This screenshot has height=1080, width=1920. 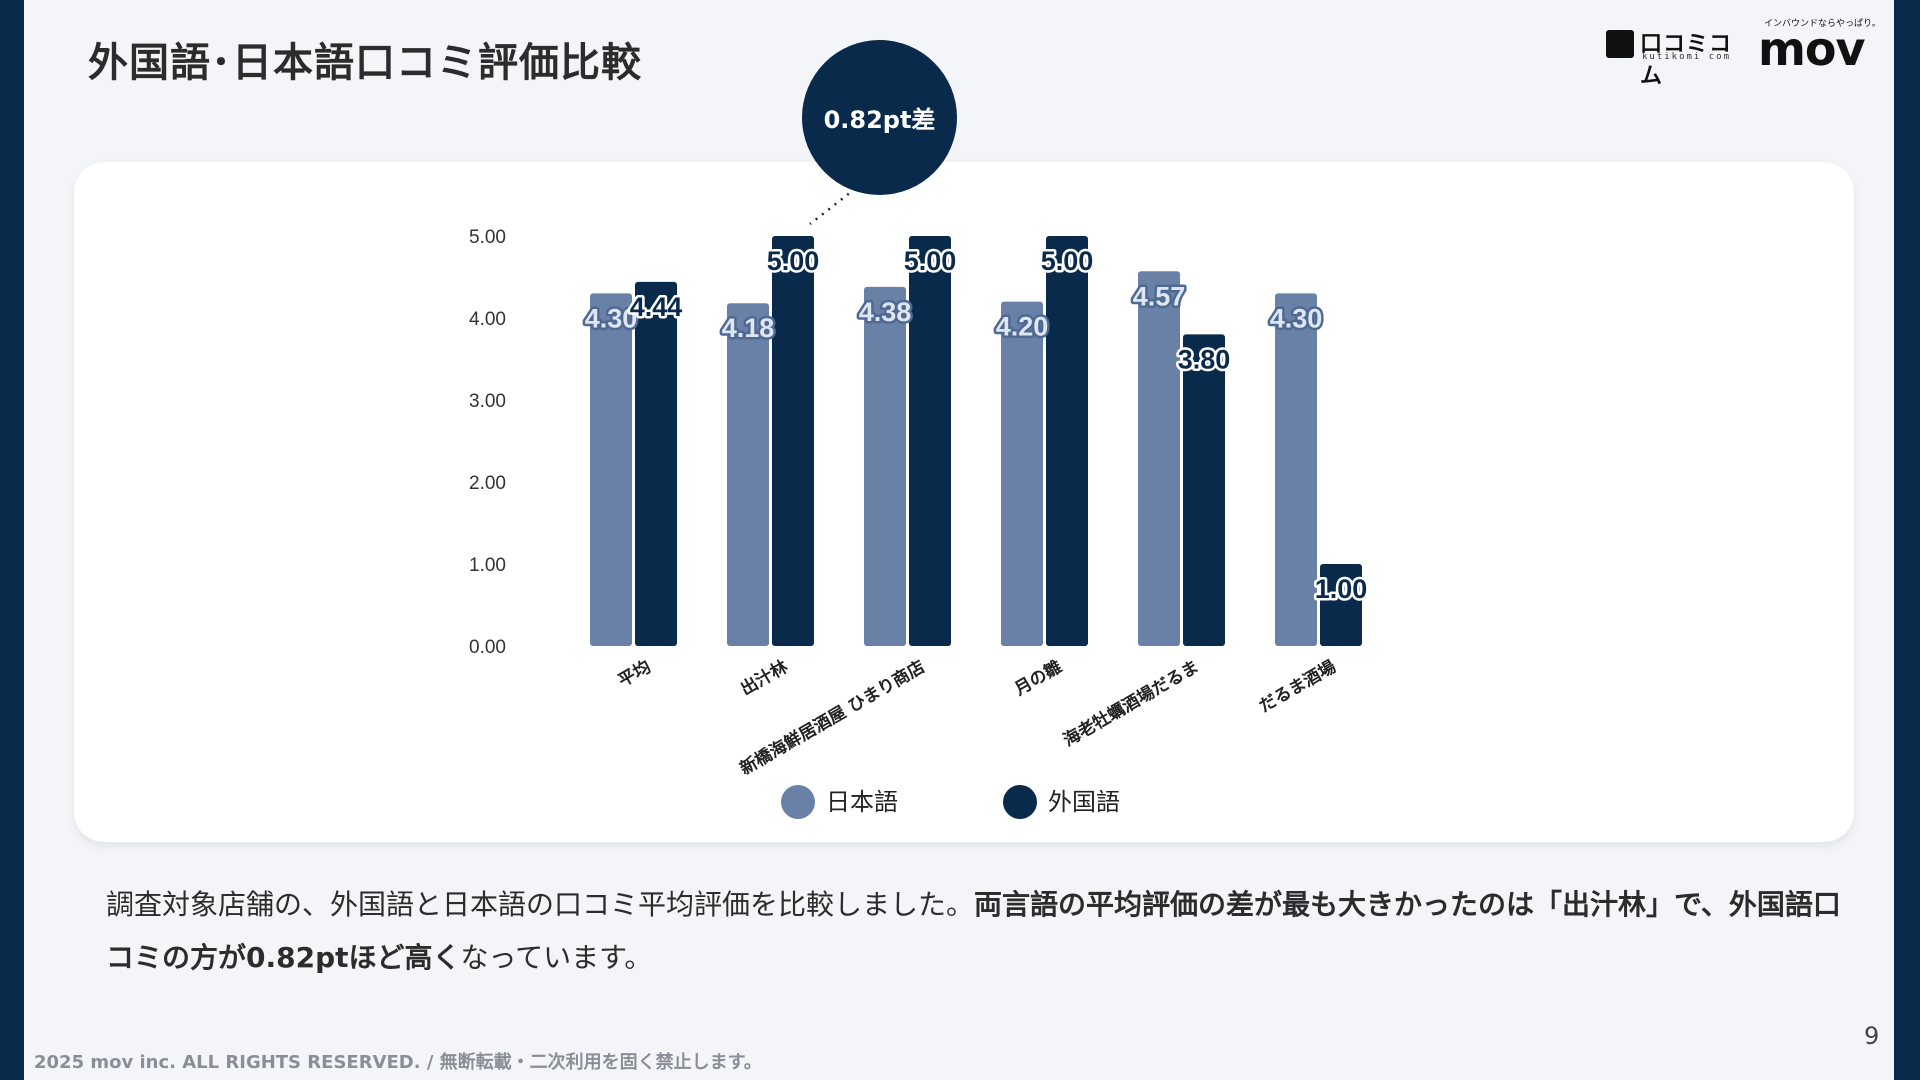 What do you see at coordinates (1822, 24) in the screenshot?
I see `mov-tagline: インバウンドならやっぱり。` at bounding box center [1822, 24].